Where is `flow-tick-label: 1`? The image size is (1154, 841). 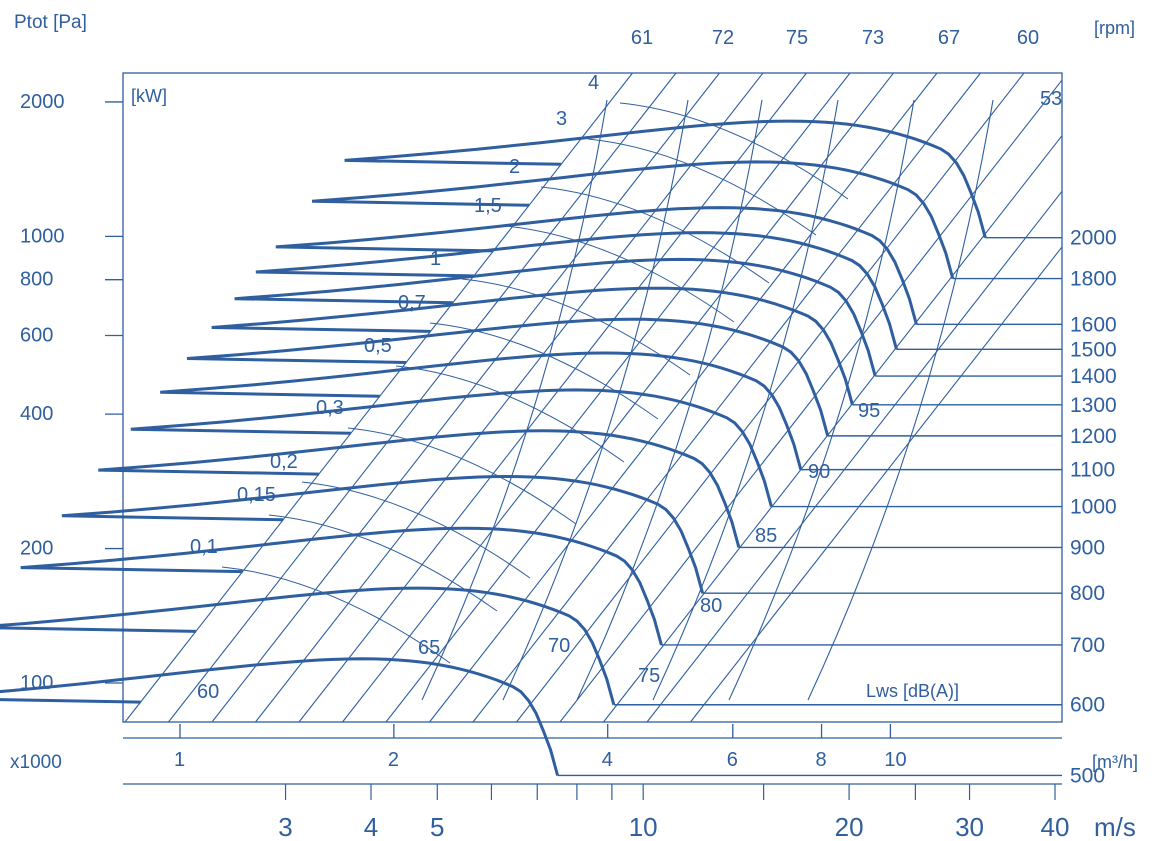
flow-tick-label: 1 is located at coordinates (179, 760).